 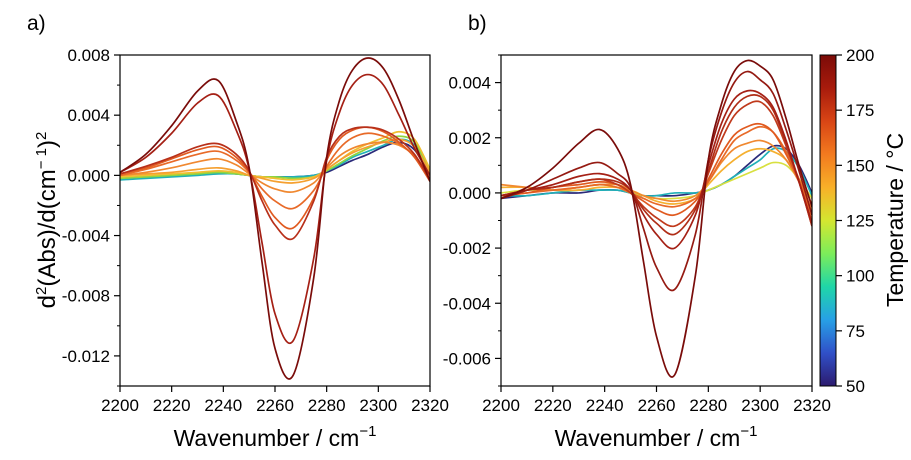 I want to click on colorbar-tick-label-6: 200, so click(x=860, y=55).